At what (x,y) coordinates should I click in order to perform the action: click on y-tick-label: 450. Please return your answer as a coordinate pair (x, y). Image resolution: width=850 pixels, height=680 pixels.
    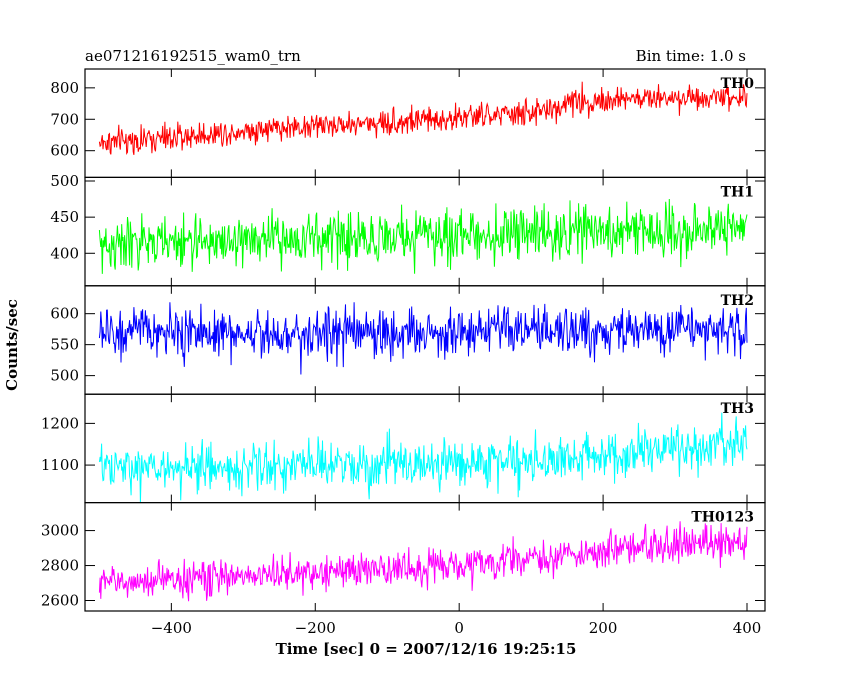
    Looking at the image, I should click on (64, 217).